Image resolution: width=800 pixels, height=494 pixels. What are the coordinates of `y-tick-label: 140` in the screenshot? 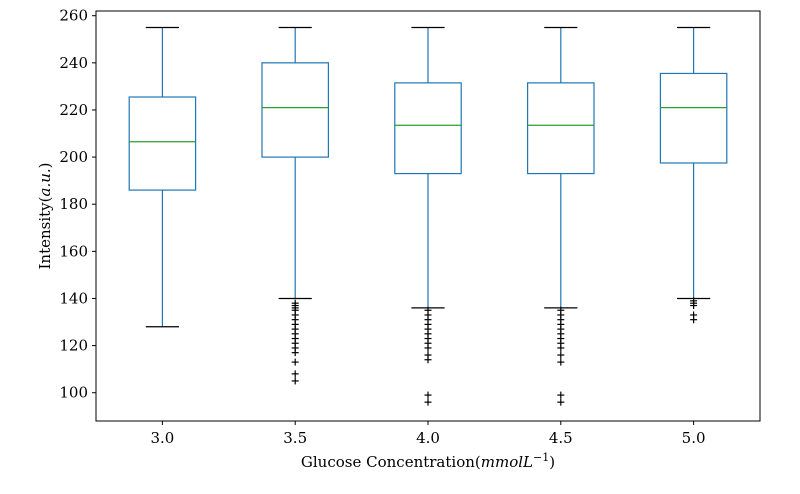 It's located at (73, 298).